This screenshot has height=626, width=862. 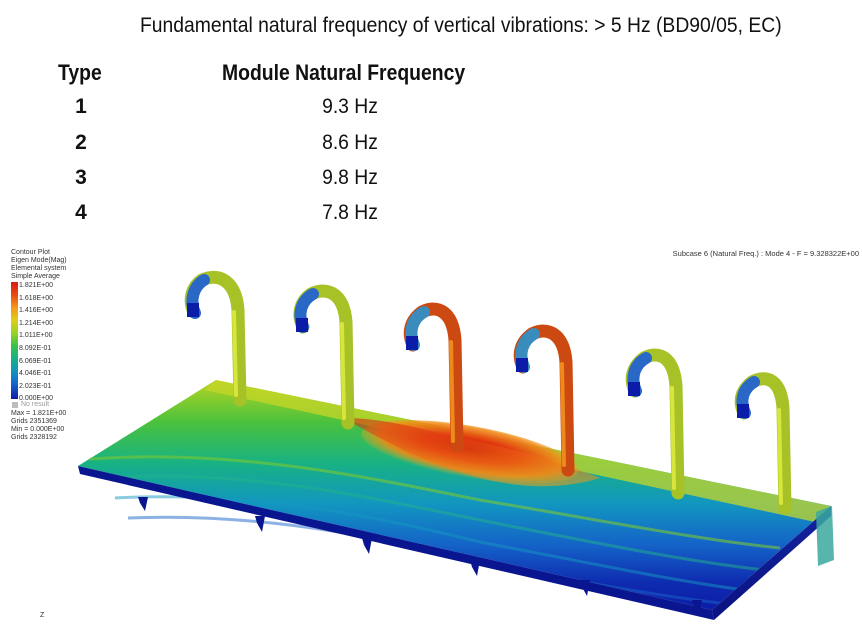 I want to click on no-result-swatch, so click(x=15, y=405).